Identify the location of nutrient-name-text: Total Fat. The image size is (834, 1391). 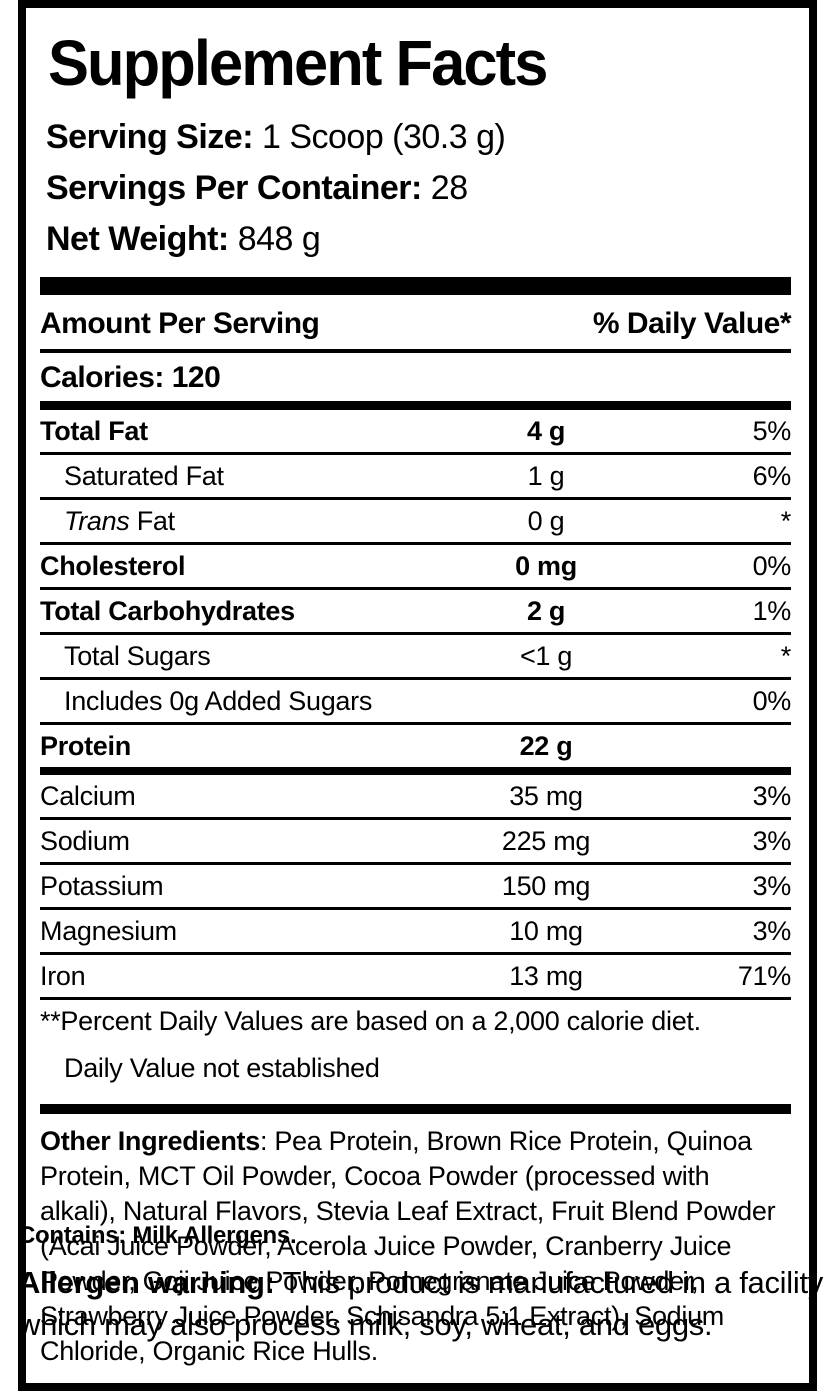
(94, 431).